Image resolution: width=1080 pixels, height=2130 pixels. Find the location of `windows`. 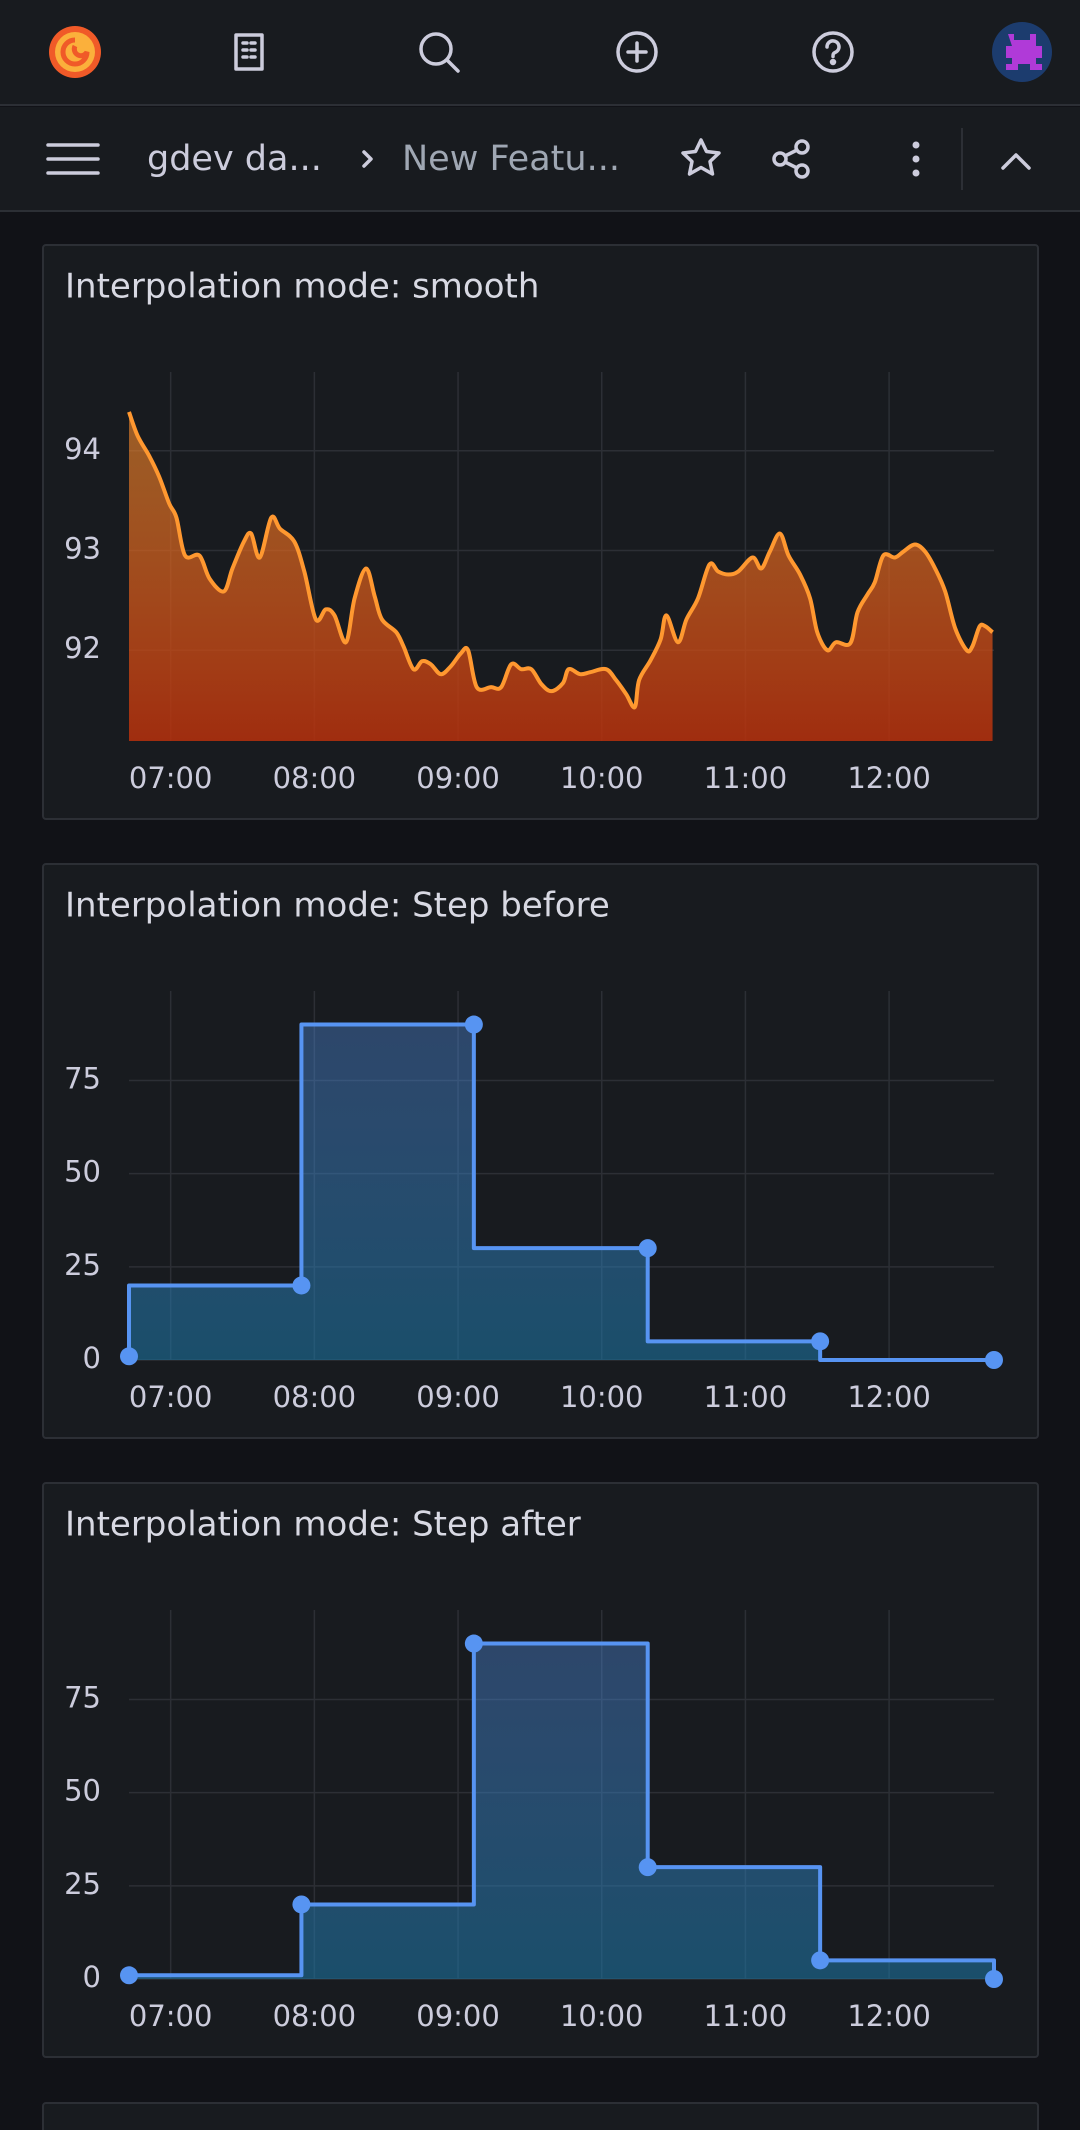

windows is located at coordinates (249, 50).